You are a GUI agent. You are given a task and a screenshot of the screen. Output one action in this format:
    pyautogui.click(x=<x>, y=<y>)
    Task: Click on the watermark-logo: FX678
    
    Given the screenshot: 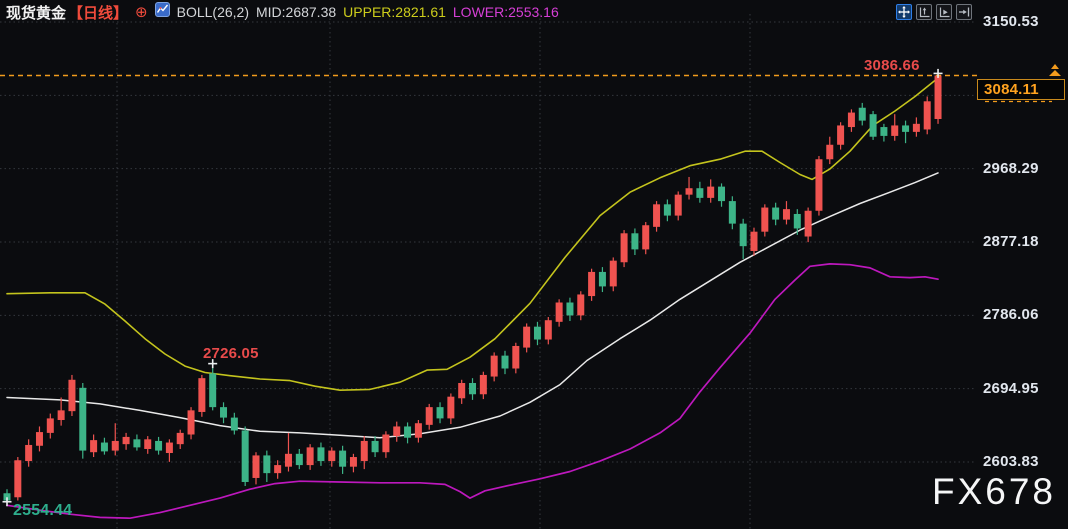 What is the action you would take?
    pyautogui.click(x=994, y=491)
    